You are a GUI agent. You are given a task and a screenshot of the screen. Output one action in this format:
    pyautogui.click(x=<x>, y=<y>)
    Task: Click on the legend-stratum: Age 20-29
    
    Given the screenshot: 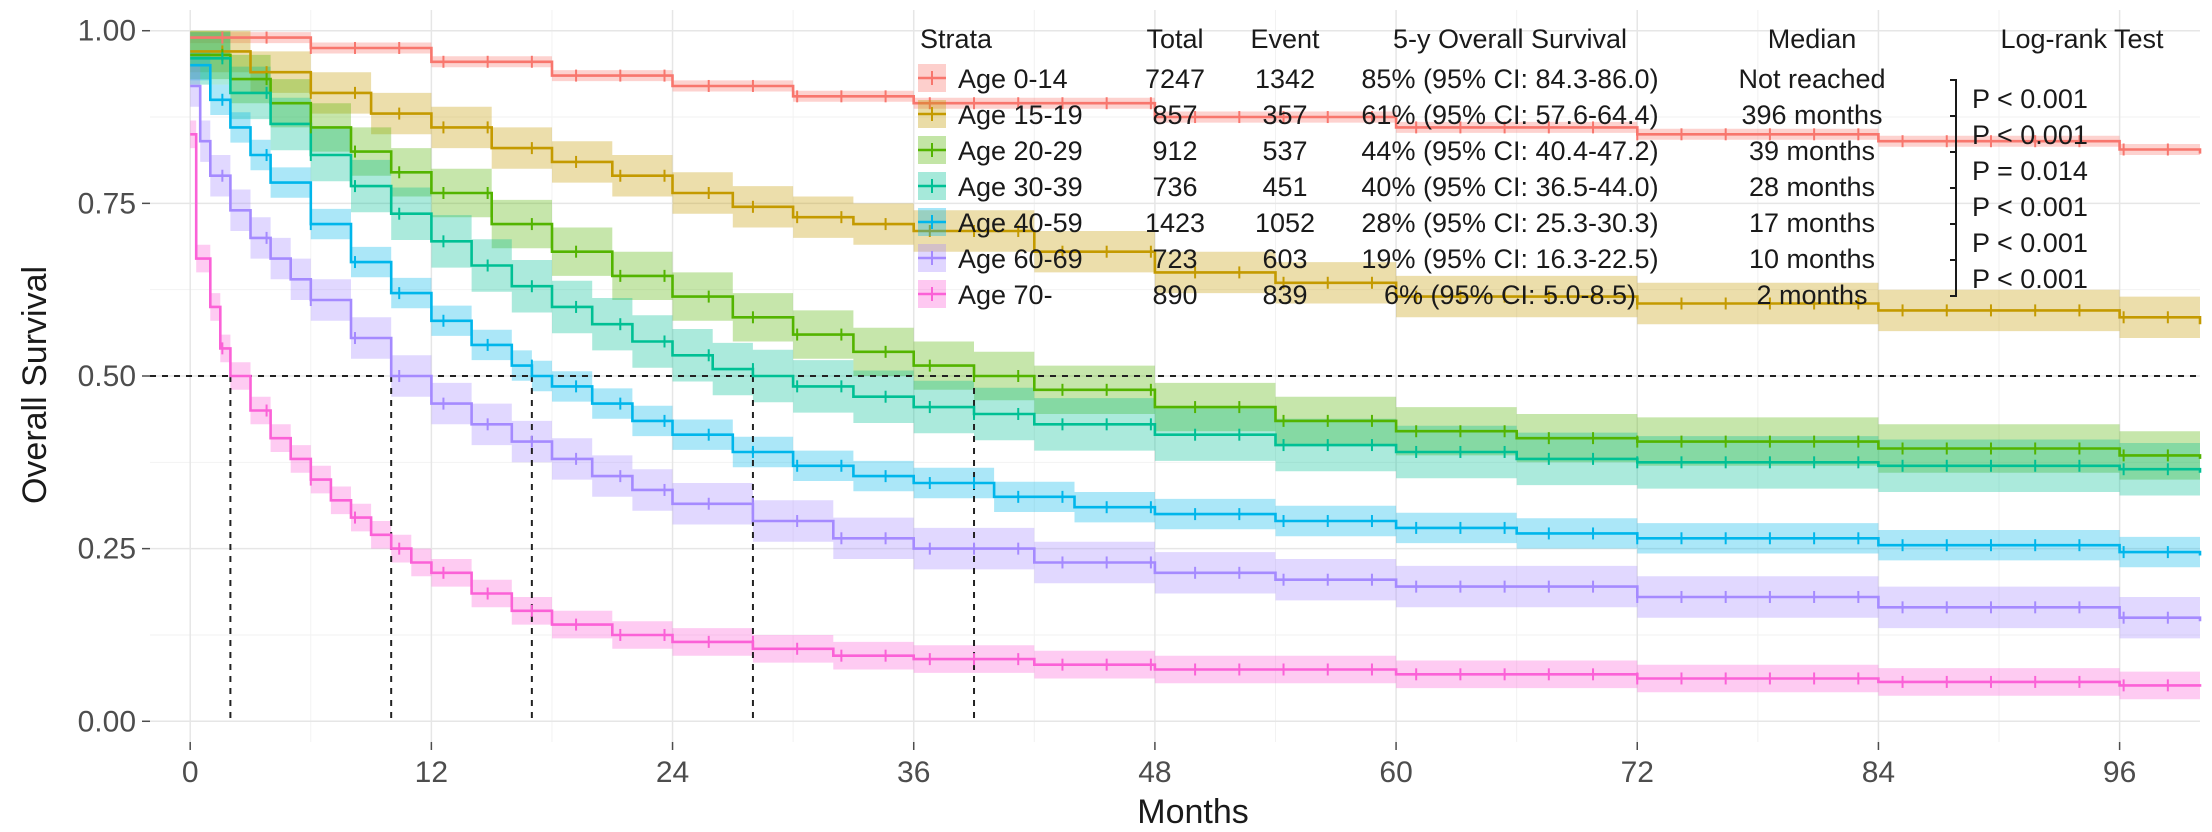 What is the action you would take?
    pyautogui.click(x=1020, y=151)
    